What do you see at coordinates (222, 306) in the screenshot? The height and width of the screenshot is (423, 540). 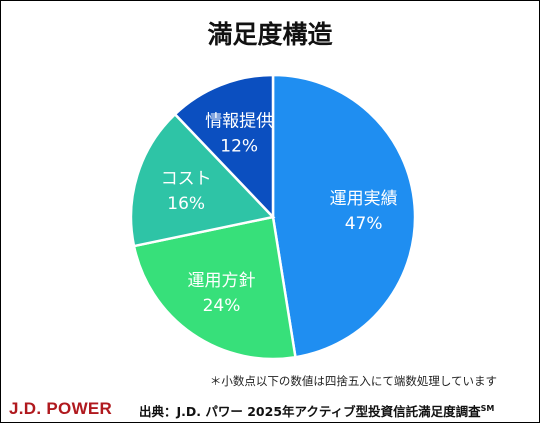 I see `slice-value-unyo-hoshin: 24%` at bounding box center [222, 306].